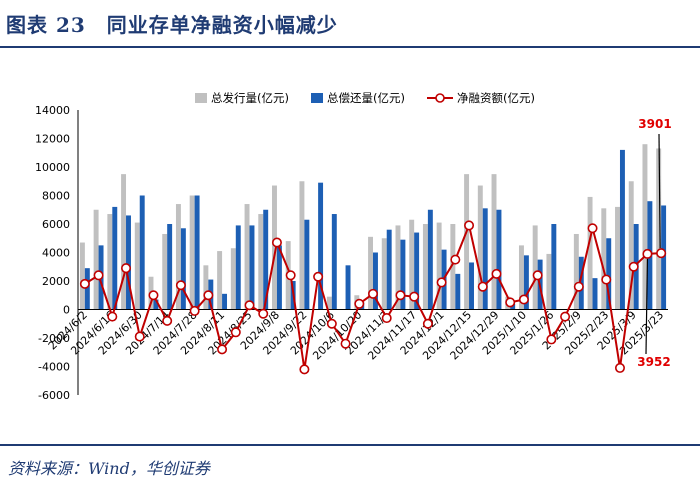 The width and height of the screenshot is (700, 494). Describe the element at coordinates (654, 243) in the screenshot. I see `chart-annotations: 3901 3952` at that location.